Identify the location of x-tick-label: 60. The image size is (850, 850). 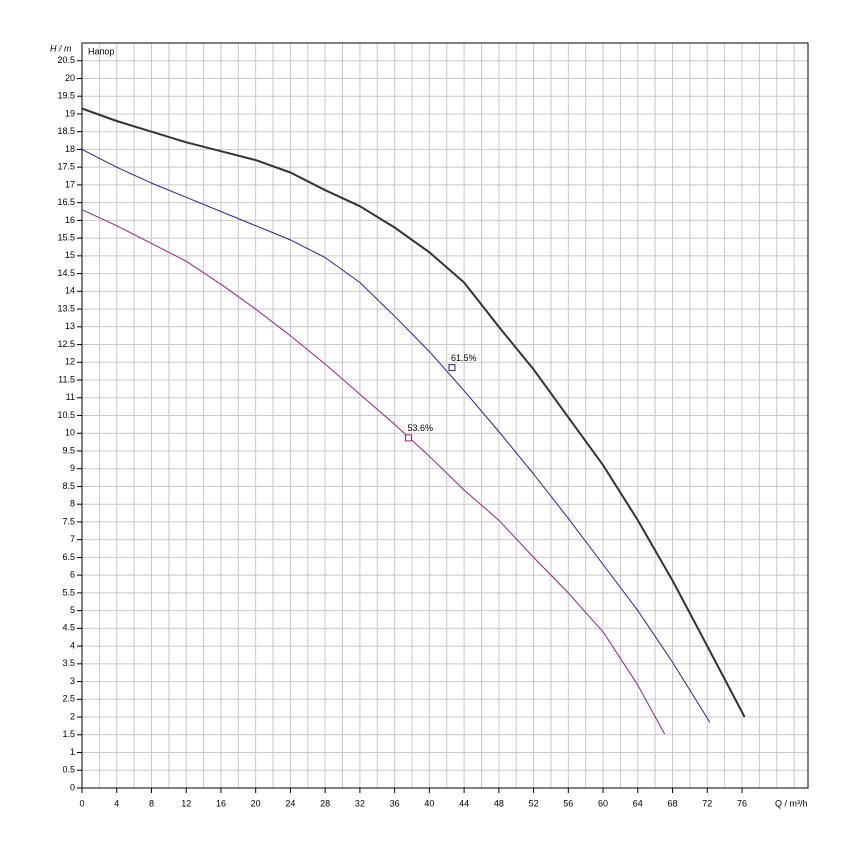
(603, 803).